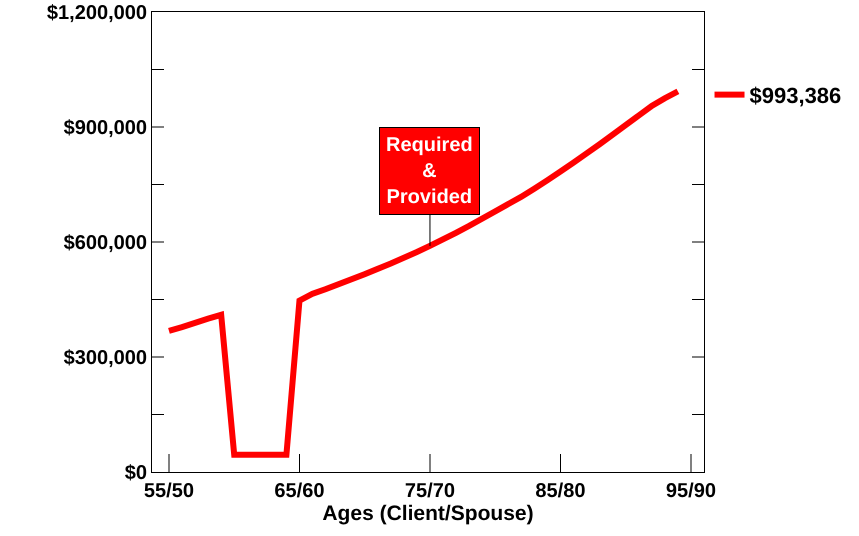 This screenshot has height=536, width=859. What do you see at coordinates (105, 358) in the screenshot?
I see `y-tick-label: $300,000` at bounding box center [105, 358].